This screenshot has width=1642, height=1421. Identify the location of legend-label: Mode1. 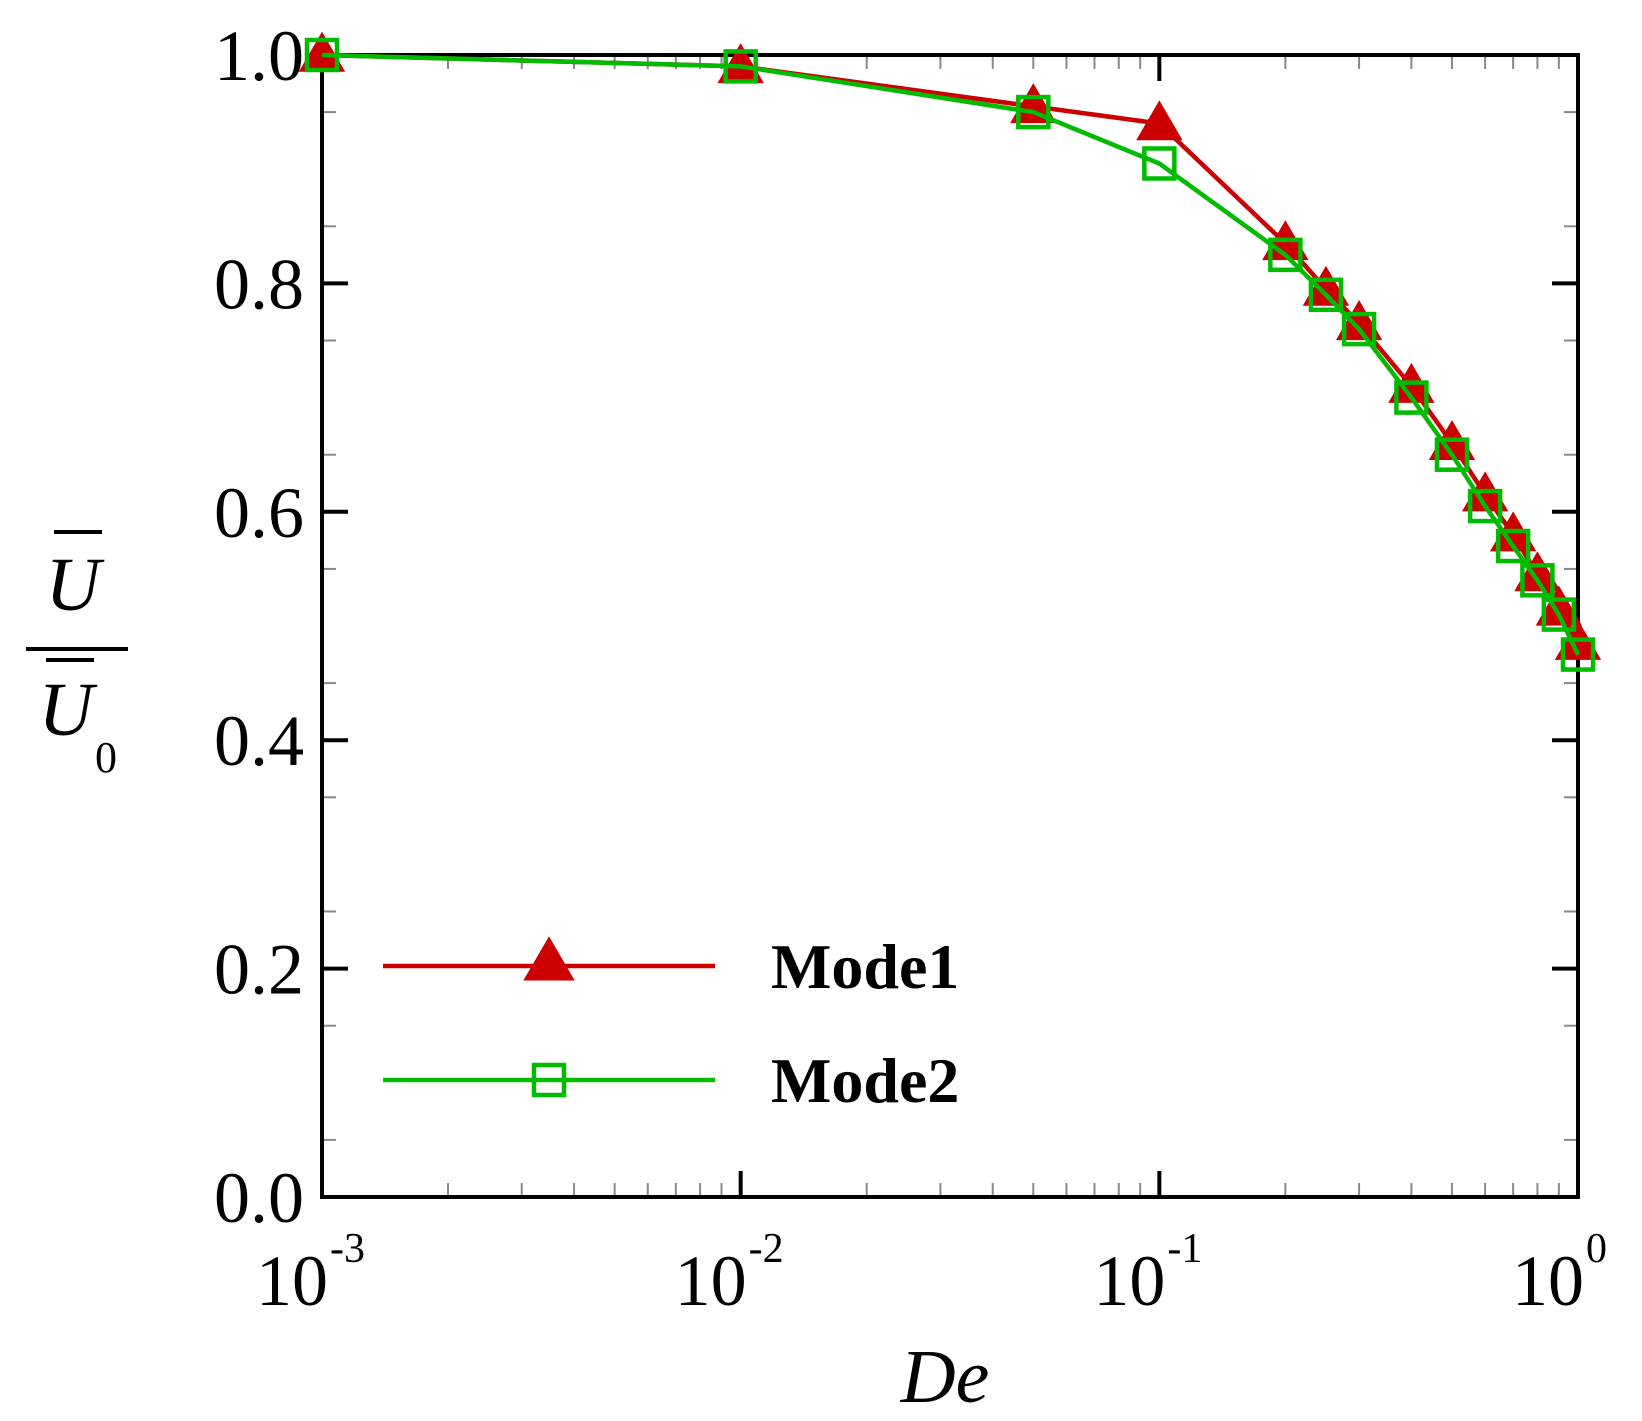
(865, 966).